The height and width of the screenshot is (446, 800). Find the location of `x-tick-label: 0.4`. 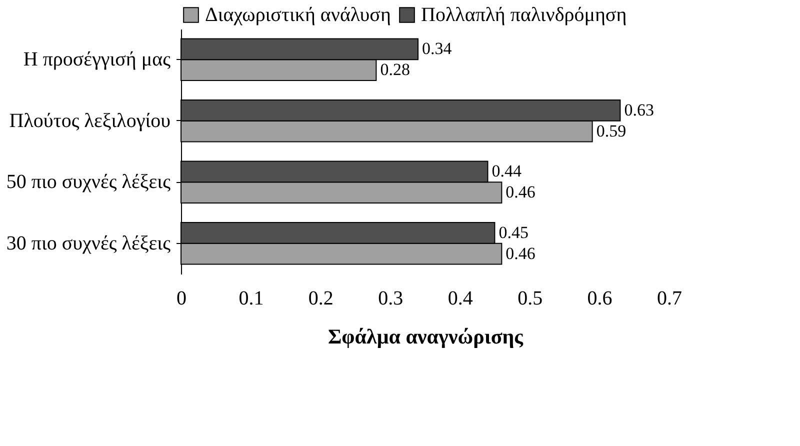

x-tick-label: 0.4 is located at coordinates (460, 299).